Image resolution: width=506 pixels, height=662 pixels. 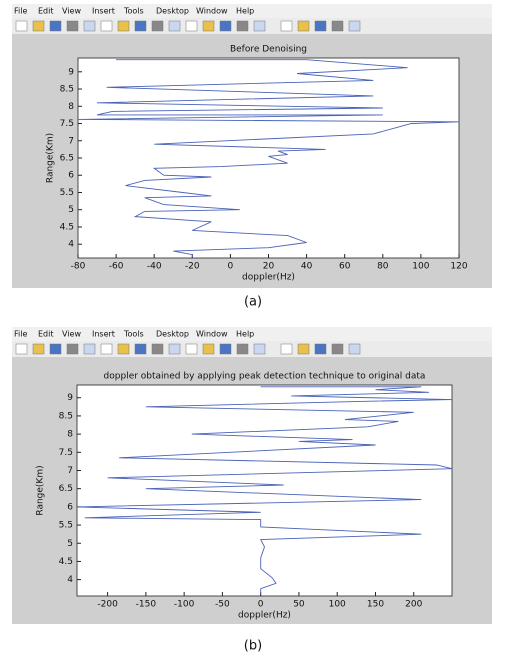 I want to click on x-tick-label: -20, so click(x=192, y=267).